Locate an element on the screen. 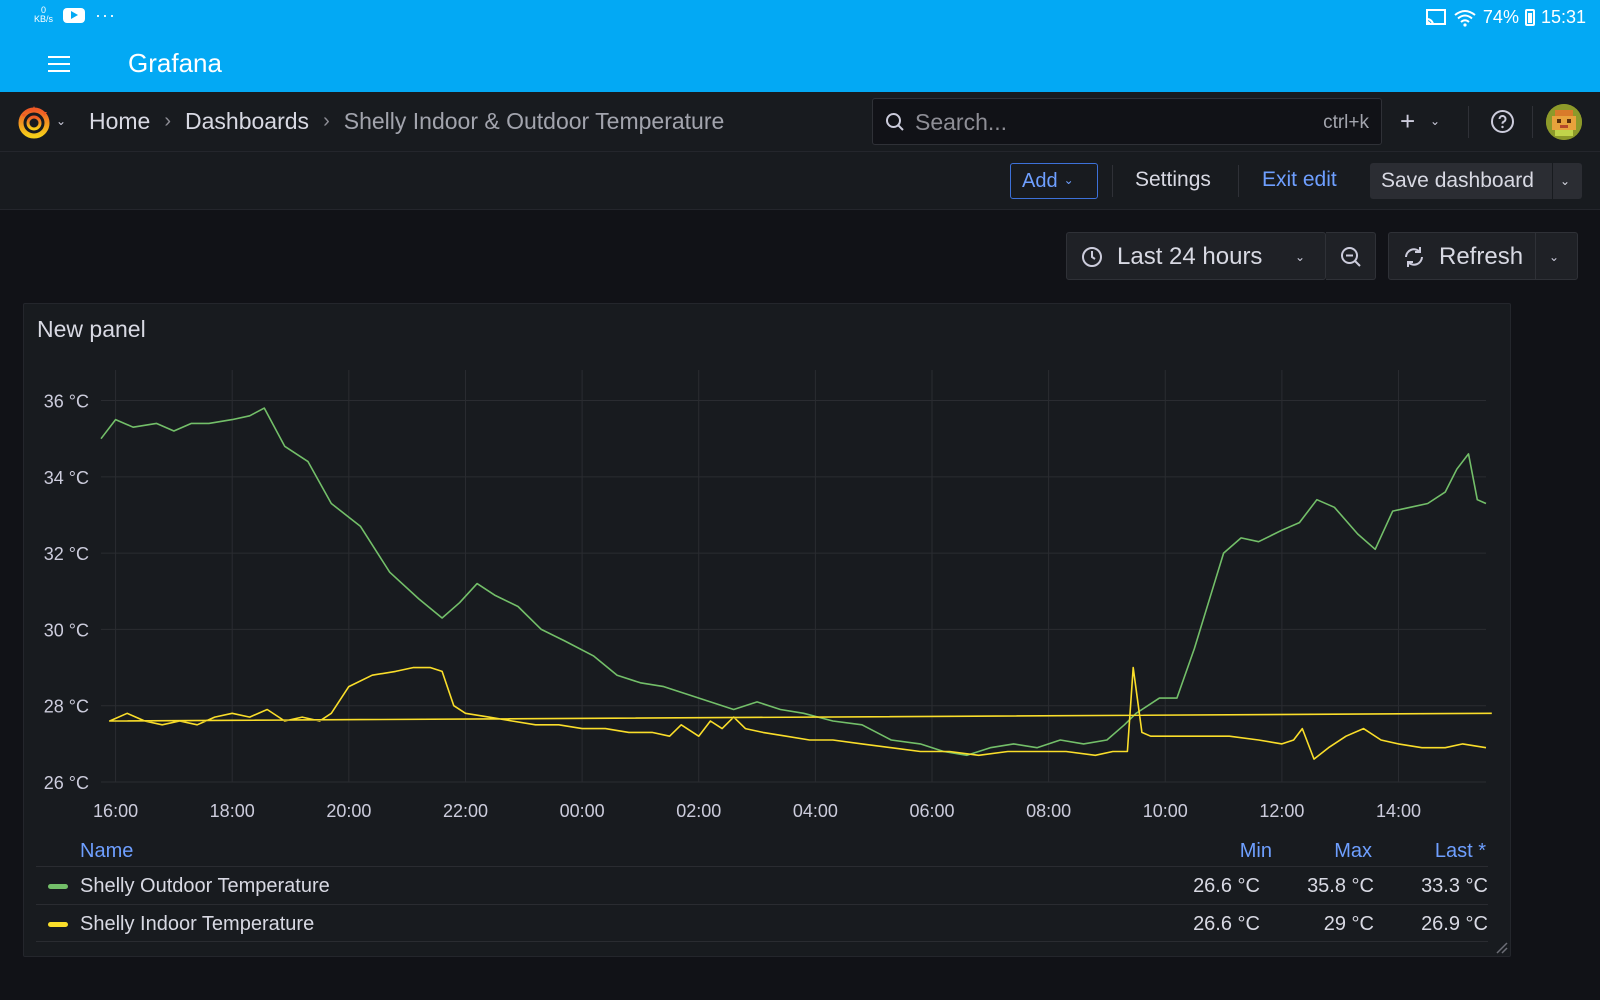 This screenshot has height=1000, width=1600. time-range-picker: Last 24 hours ⌄ is located at coordinates (1196, 256).